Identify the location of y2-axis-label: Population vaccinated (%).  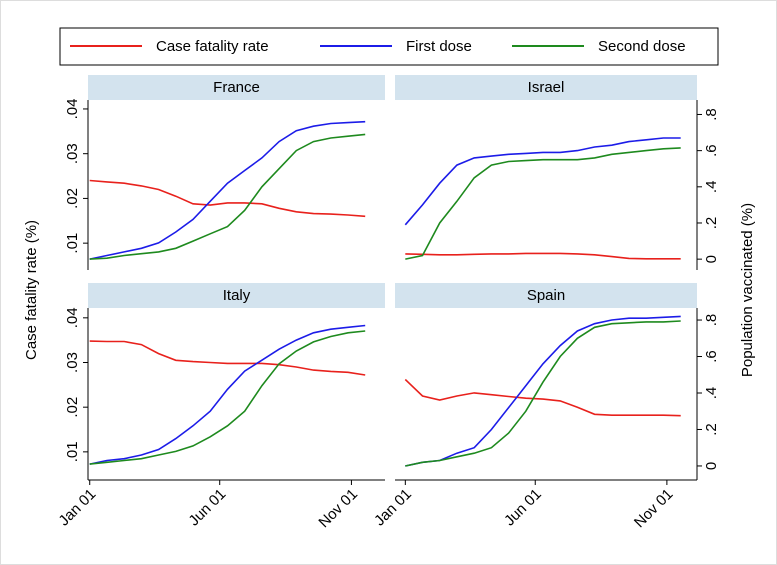
(747, 290).